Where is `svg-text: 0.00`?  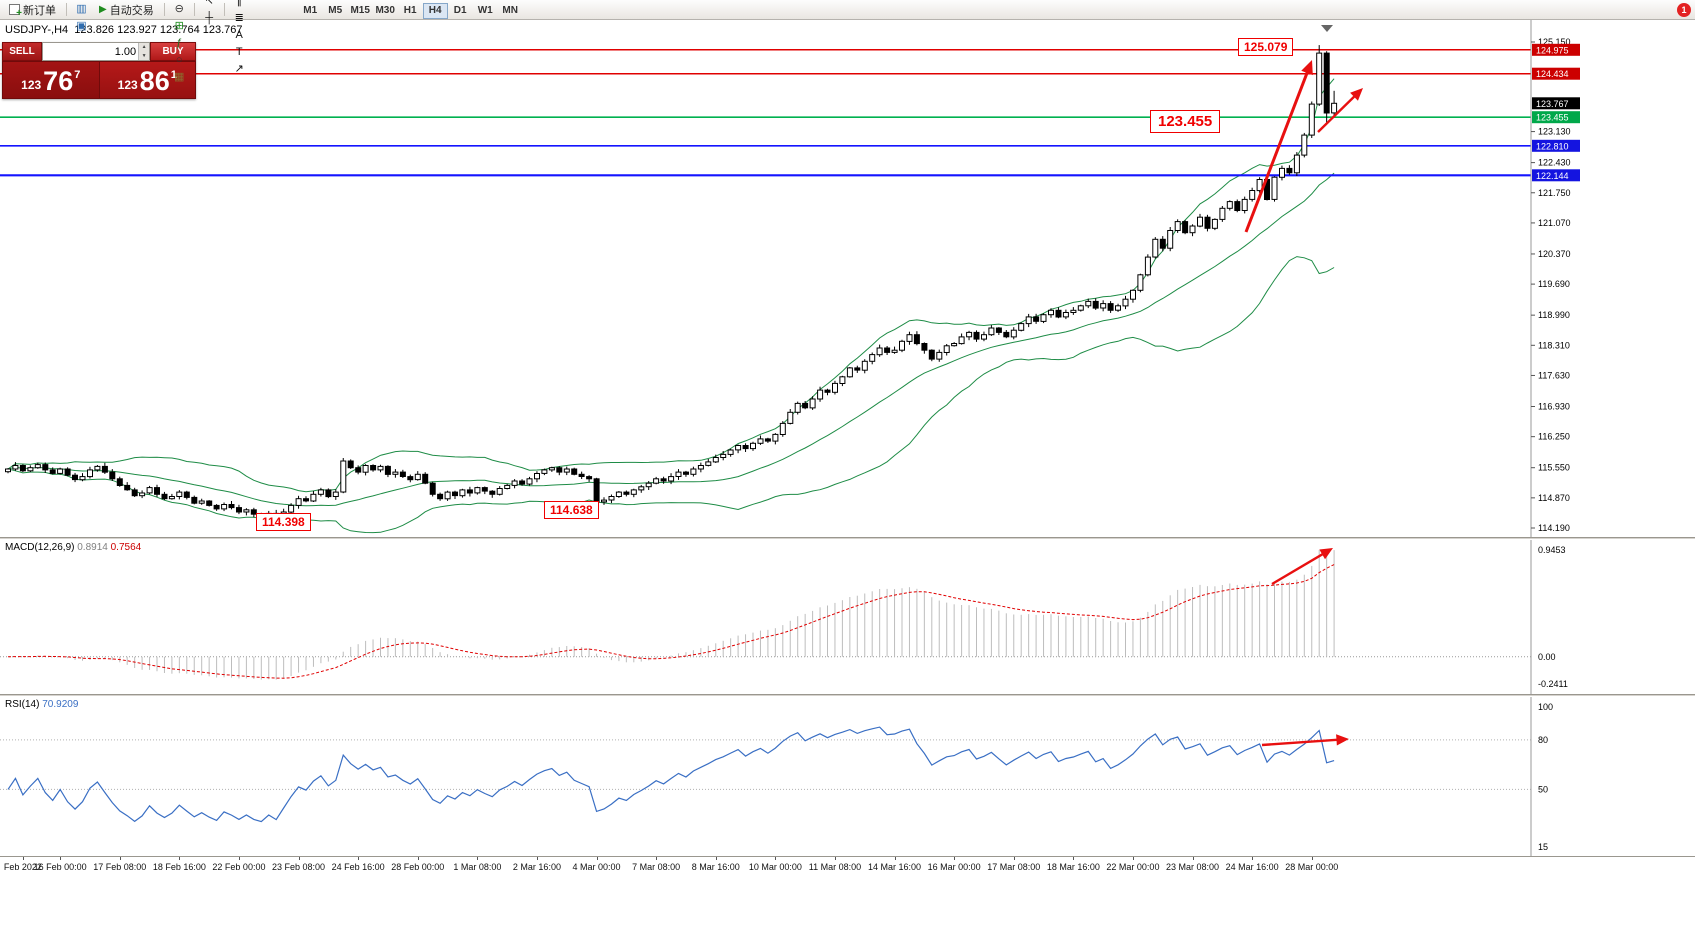
svg-text: 0.00 is located at coordinates (1547, 657).